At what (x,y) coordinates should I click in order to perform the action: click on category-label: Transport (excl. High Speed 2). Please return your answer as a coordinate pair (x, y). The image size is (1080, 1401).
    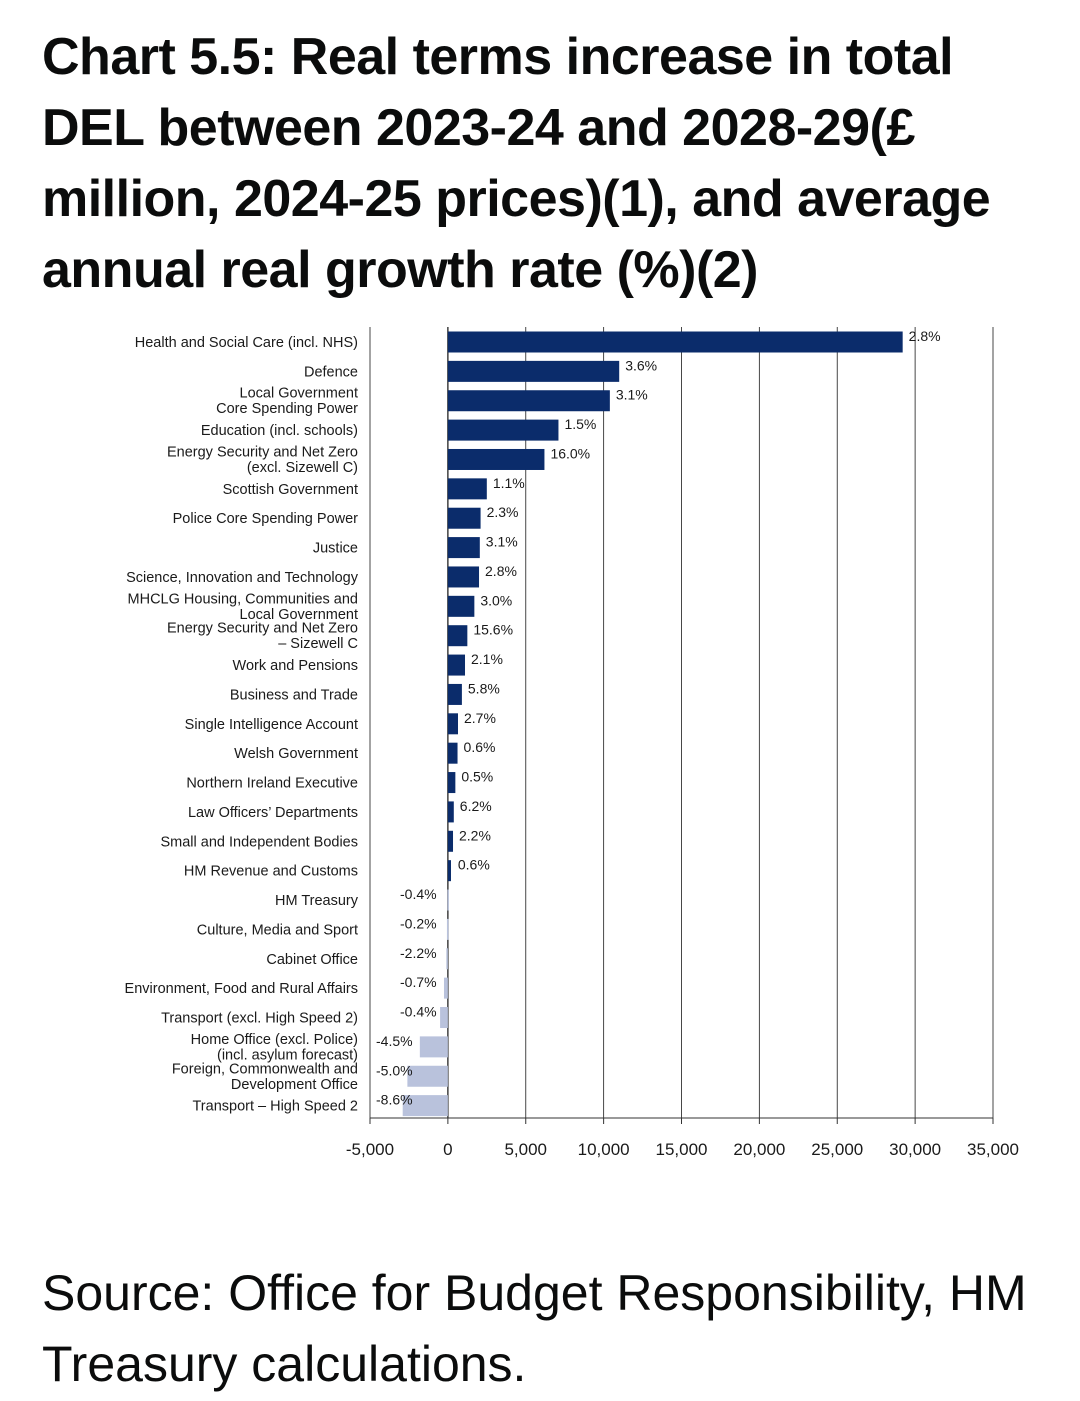
    Looking at the image, I should click on (259, 1019).